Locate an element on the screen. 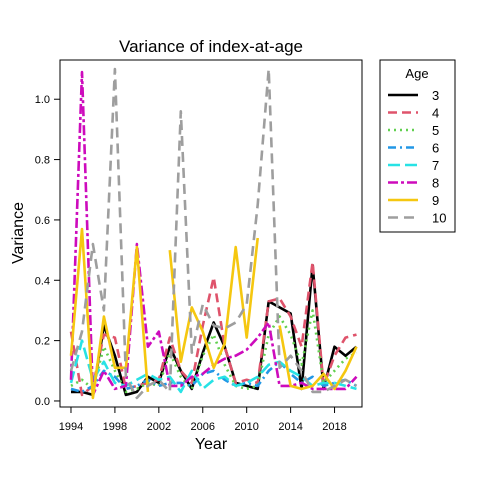 Image resolution: width=480 pixels, height=480 pixels. legend-items: 3 4 5 6 7 8 9 10 is located at coordinates (417, 157).